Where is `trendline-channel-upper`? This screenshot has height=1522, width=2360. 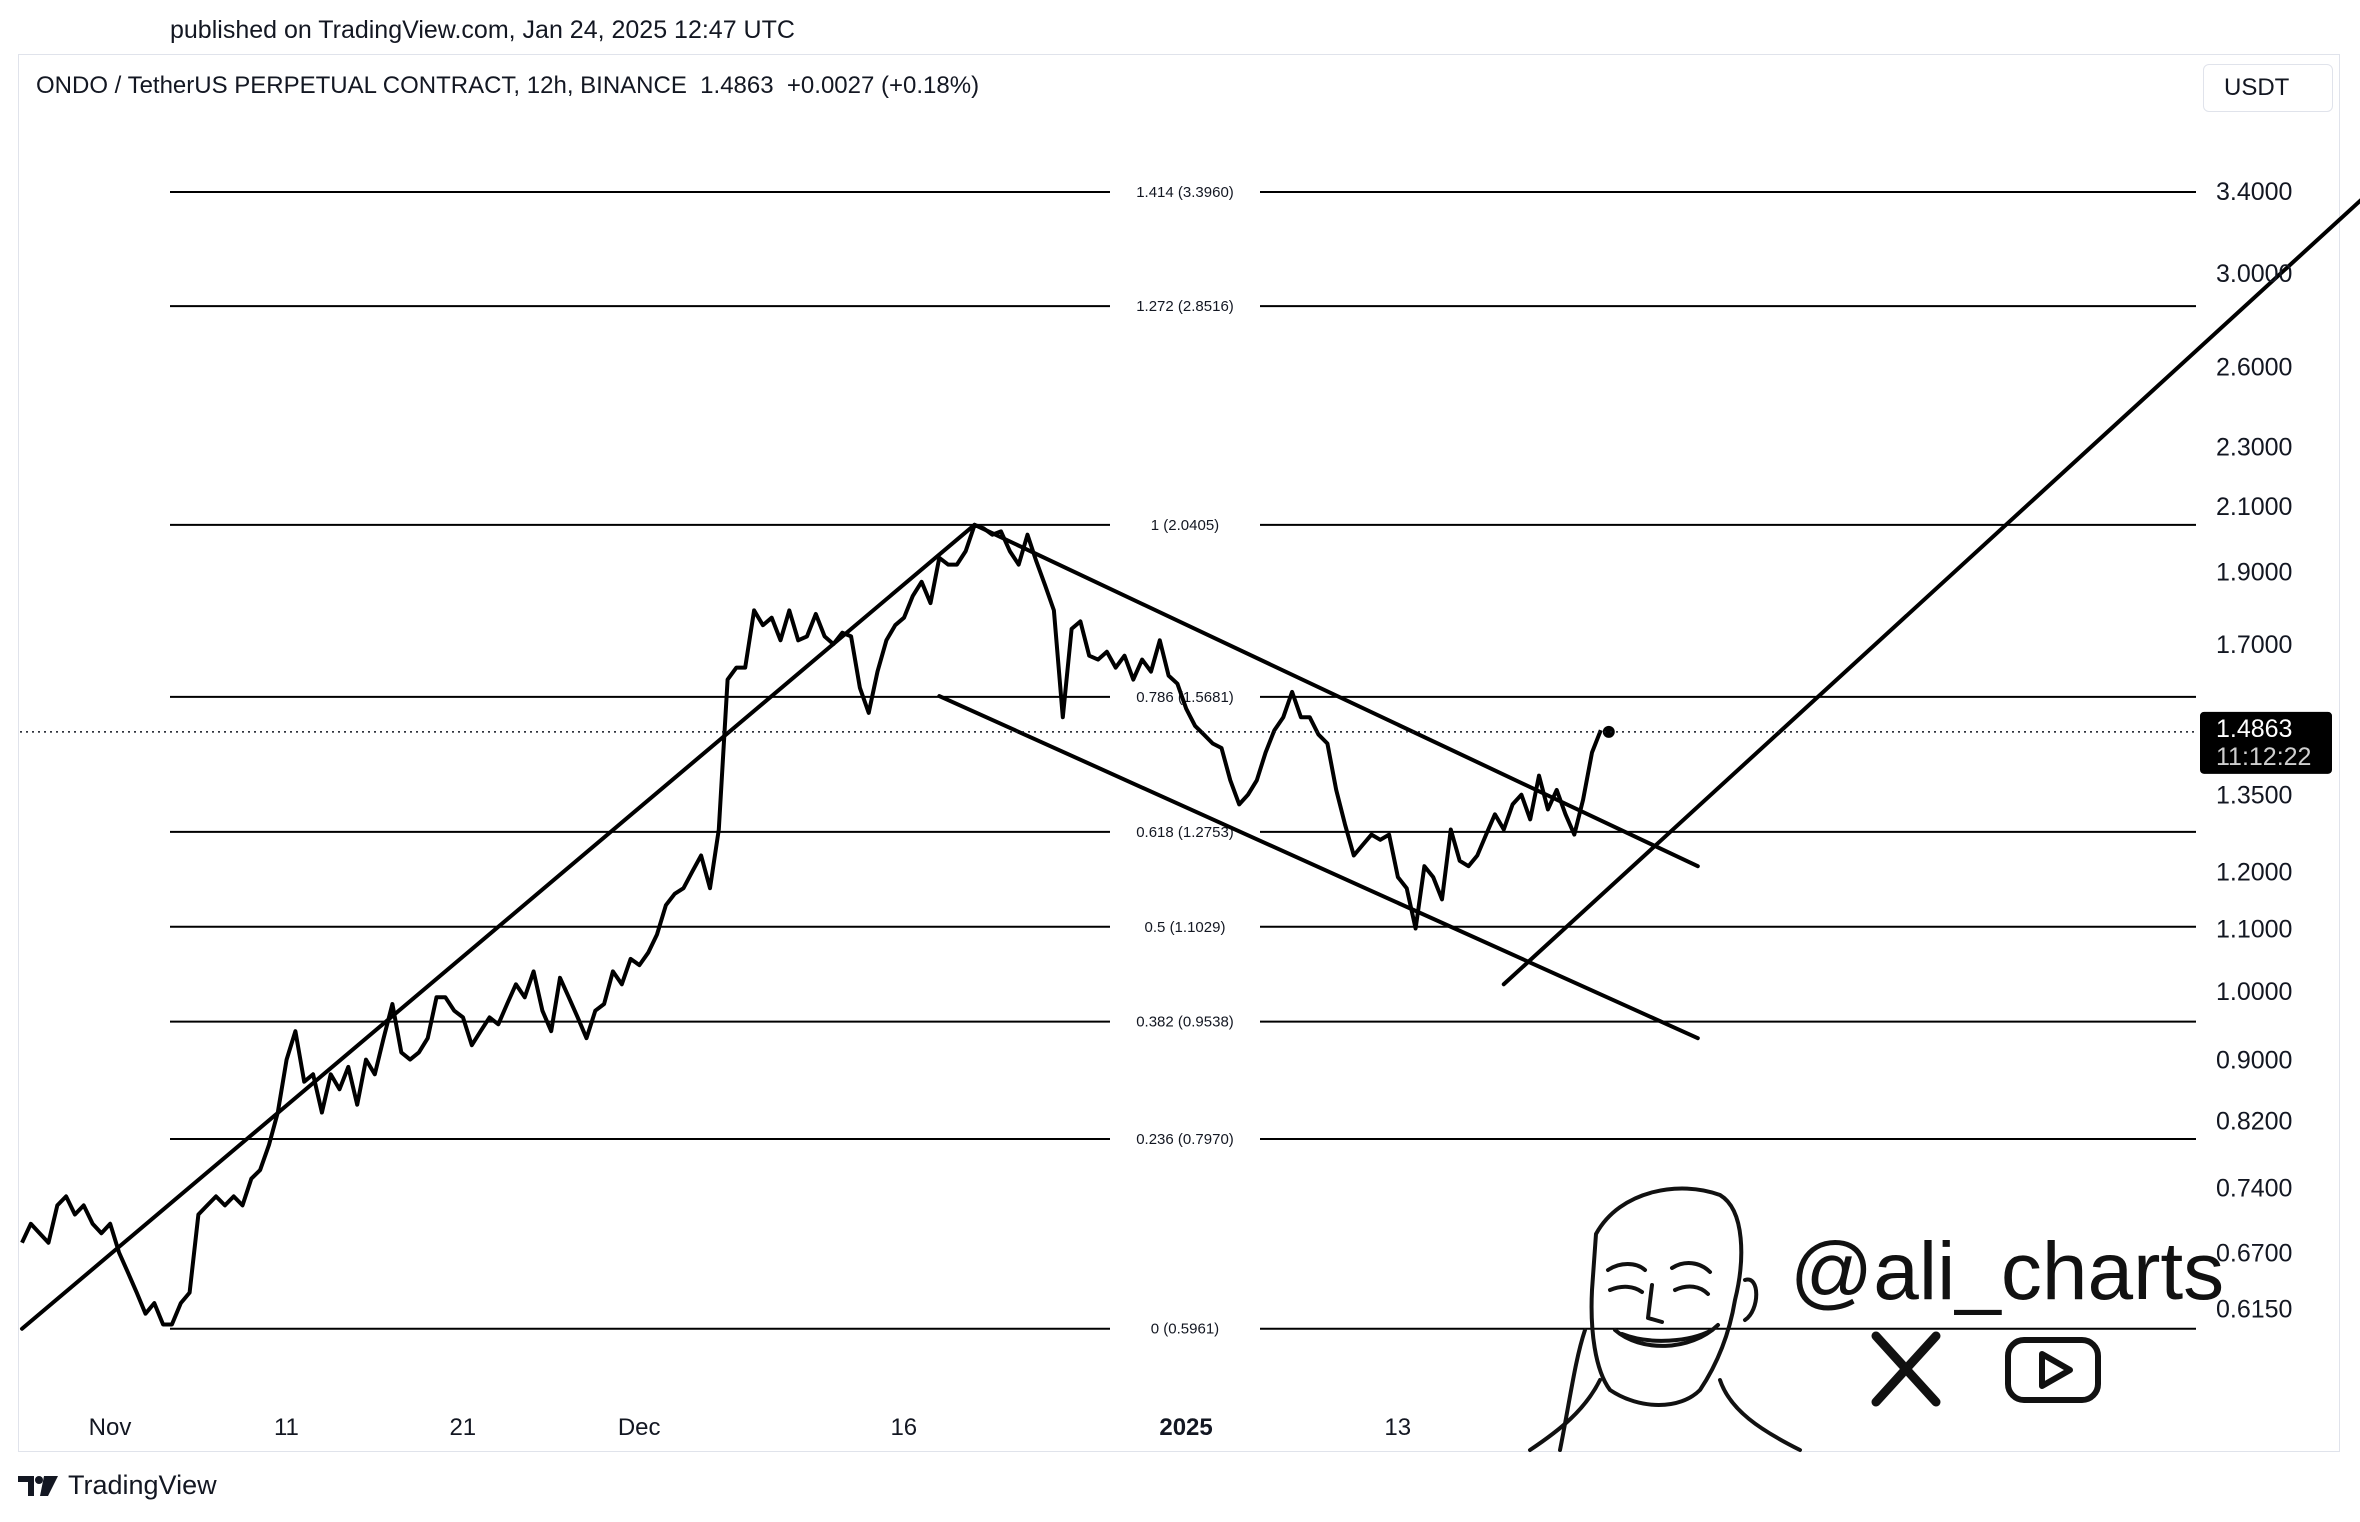 trendline-channel-upper is located at coordinates (1336, 695).